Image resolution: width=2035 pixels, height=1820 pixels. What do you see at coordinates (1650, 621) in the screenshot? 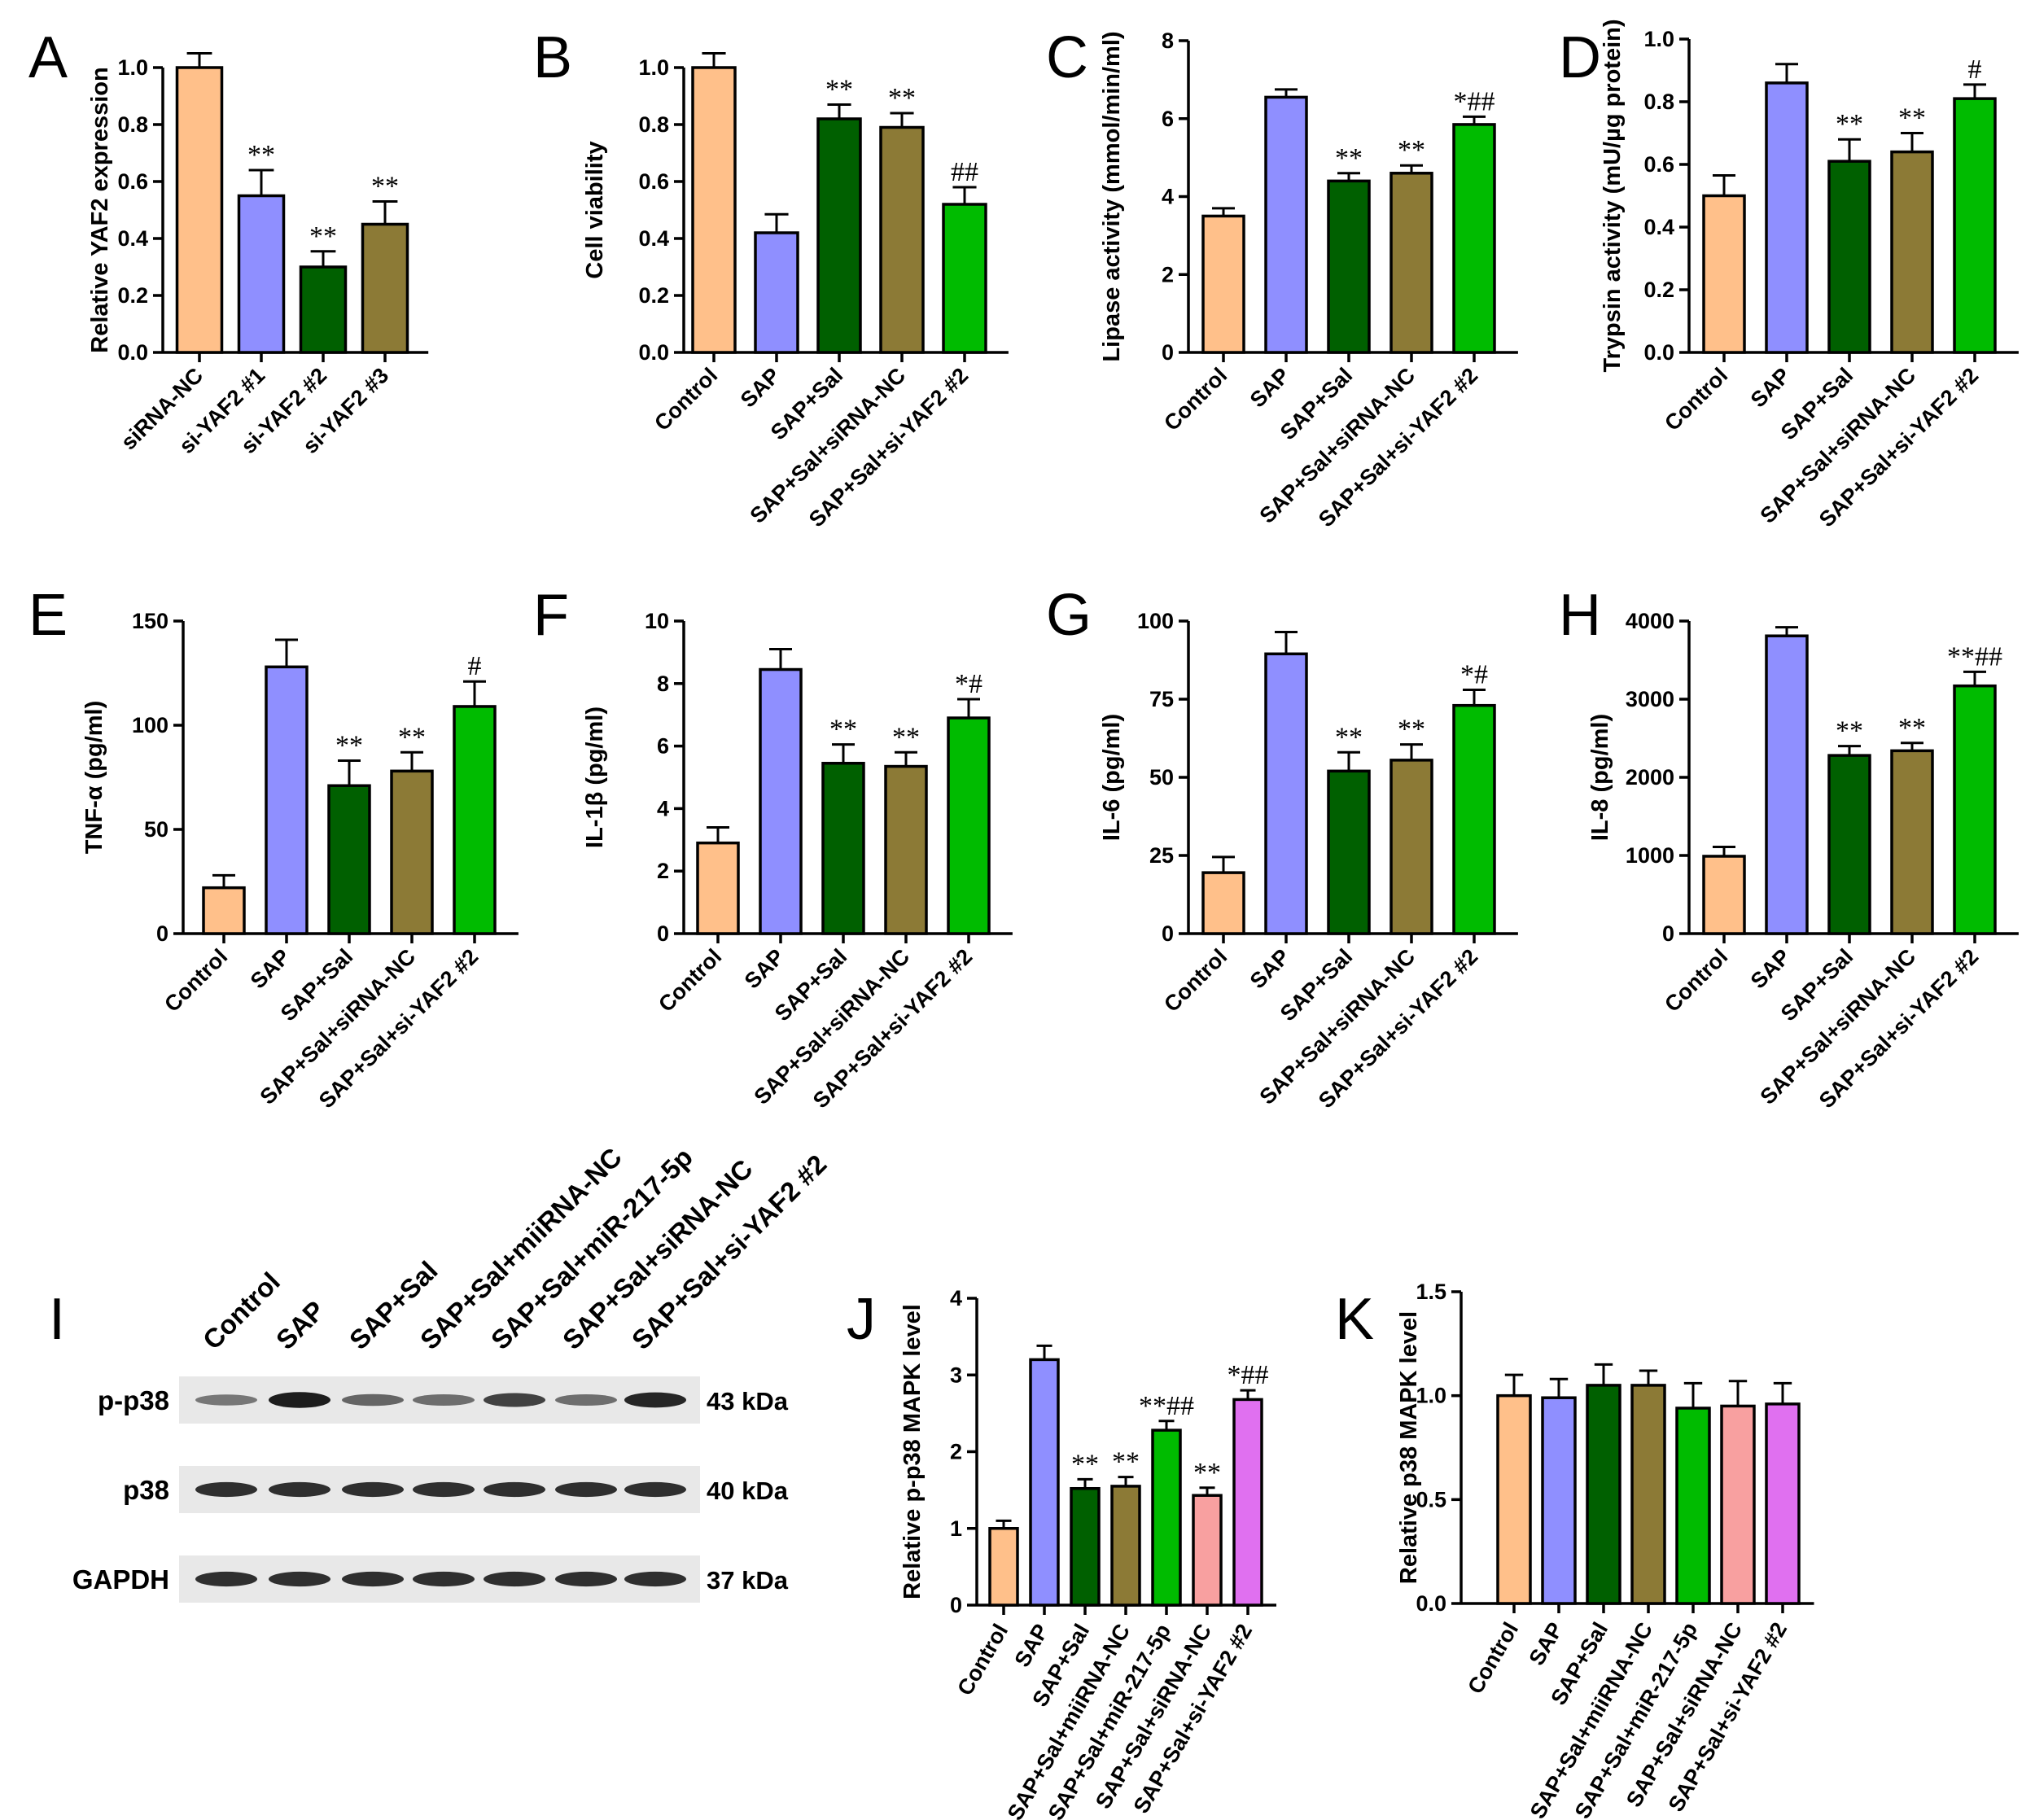
I see `y-tick-label: 4000` at bounding box center [1650, 621].